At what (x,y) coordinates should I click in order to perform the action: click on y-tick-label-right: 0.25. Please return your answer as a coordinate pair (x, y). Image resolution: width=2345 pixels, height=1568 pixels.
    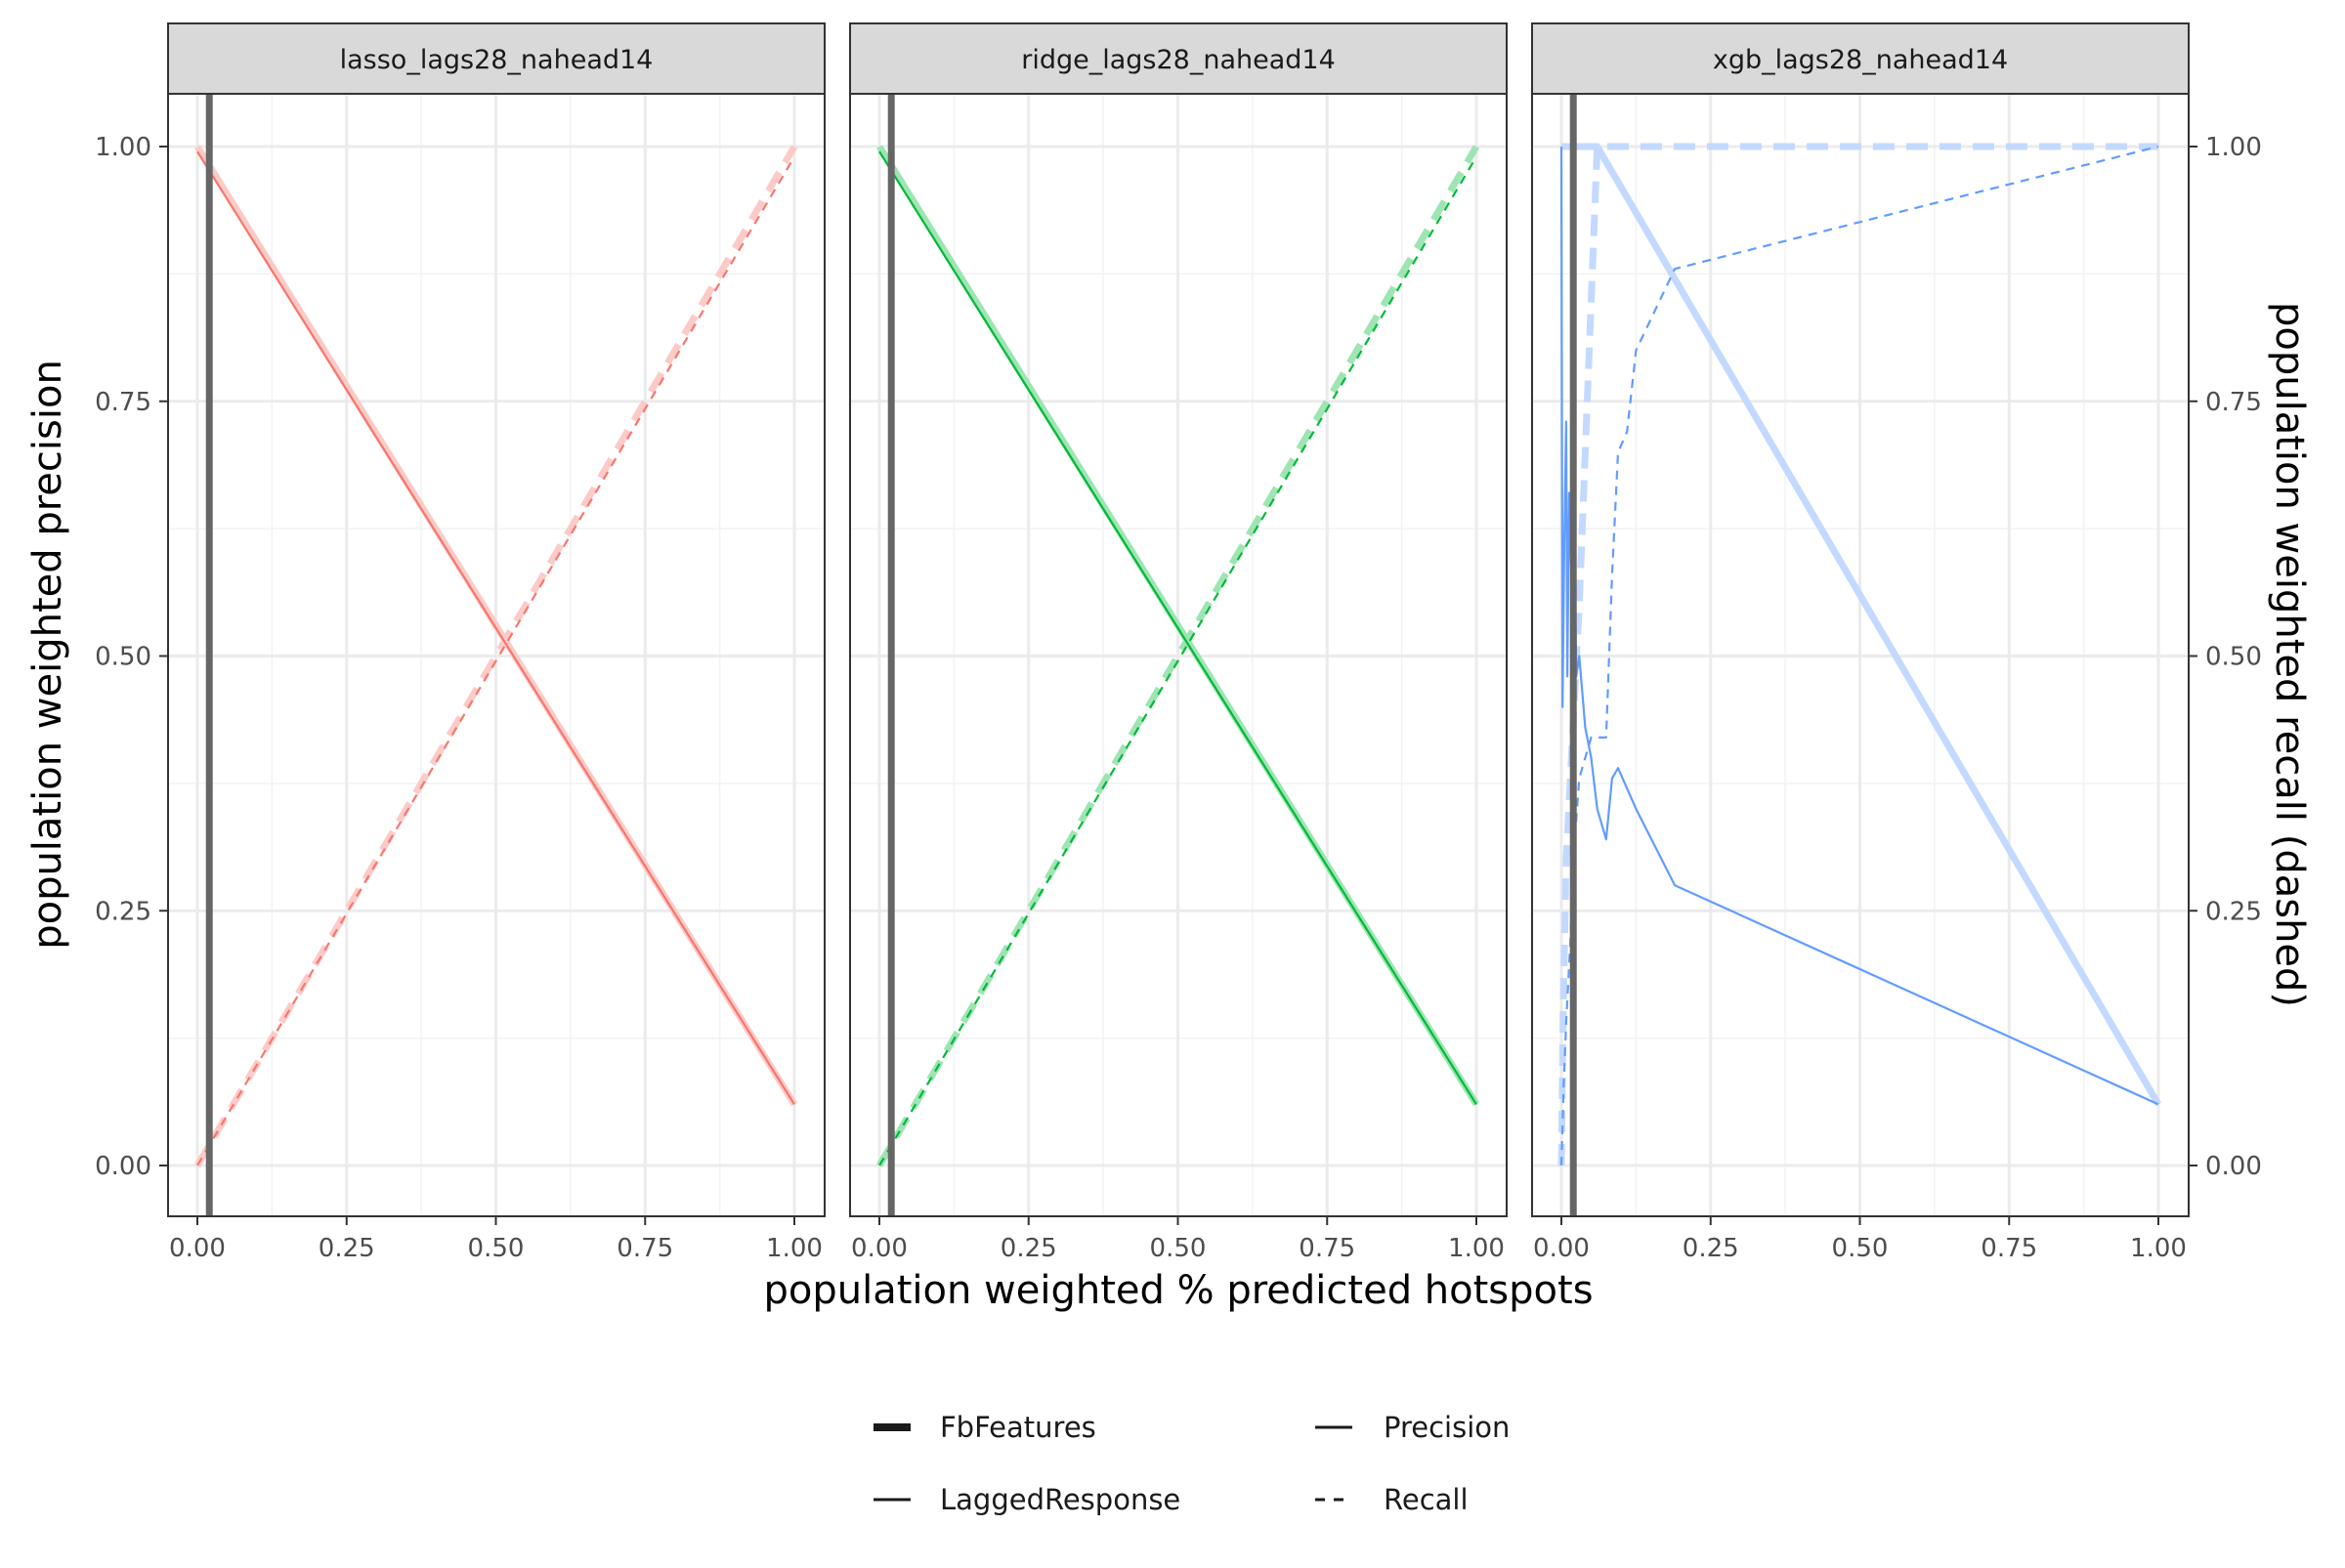
    Looking at the image, I should click on (2233, 911).